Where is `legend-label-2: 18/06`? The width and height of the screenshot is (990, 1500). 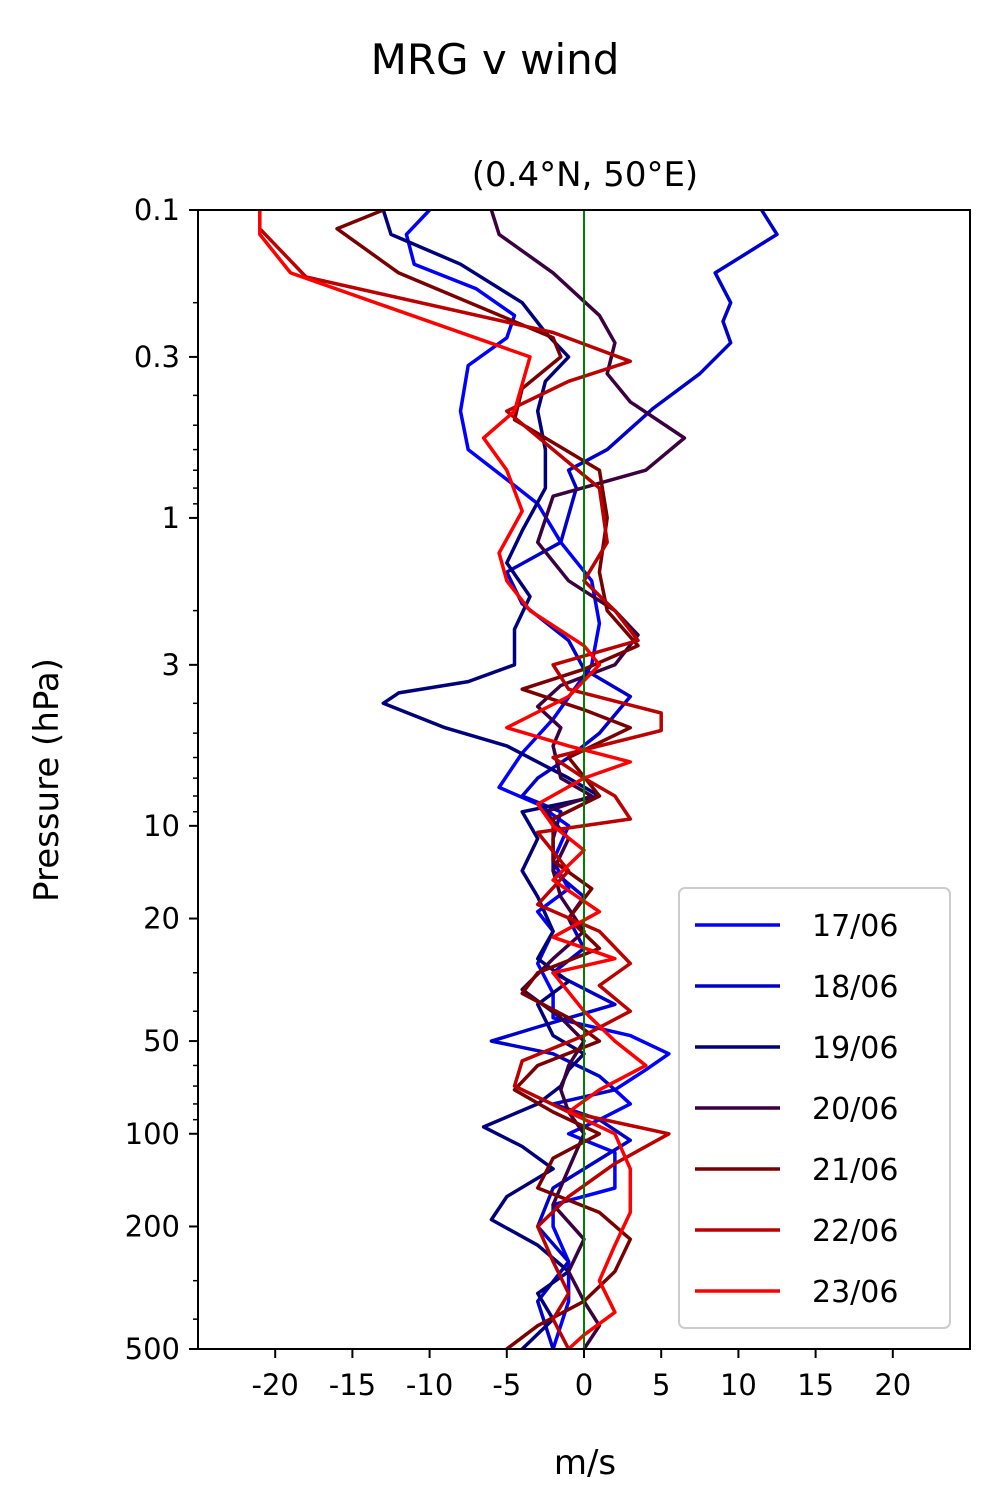
legend-label-2: 18/06 is located at coordinates (855, 987).